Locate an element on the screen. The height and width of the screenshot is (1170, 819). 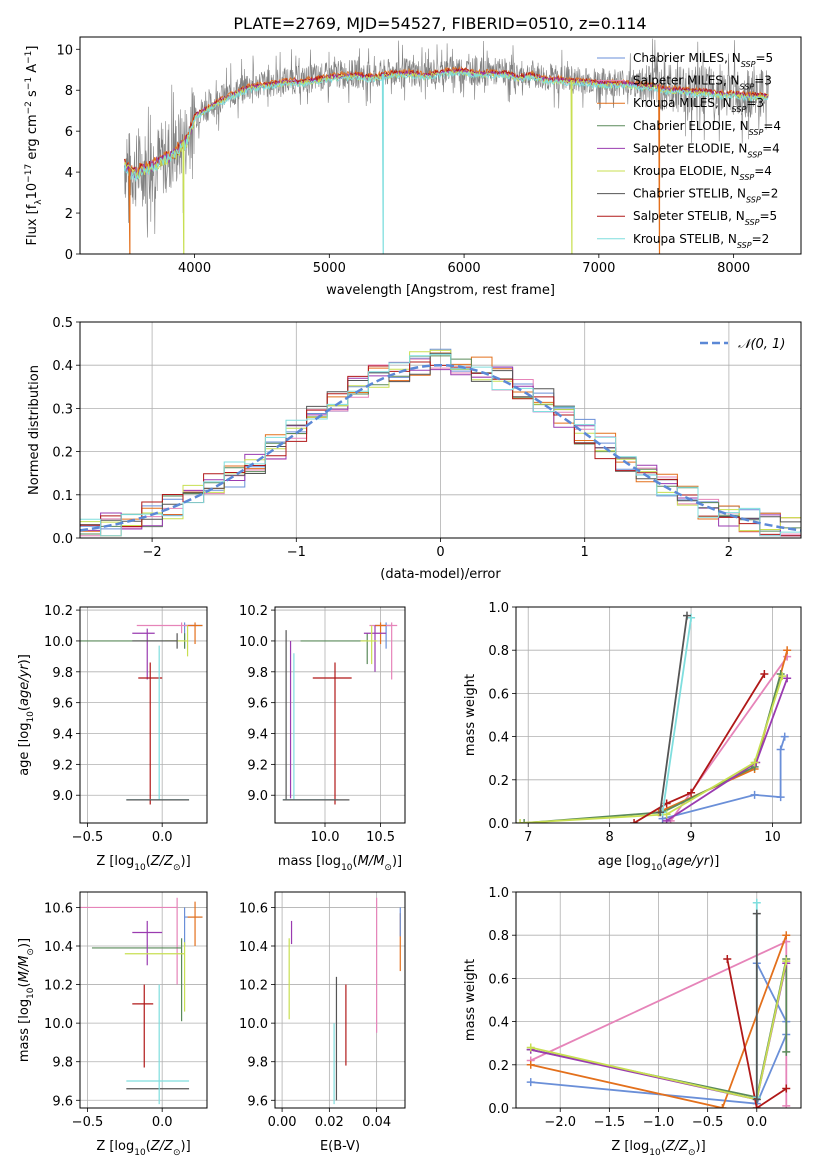
y-axis-label: mass [log10(M/M⊙)] is located at coordinates (26, 1000).